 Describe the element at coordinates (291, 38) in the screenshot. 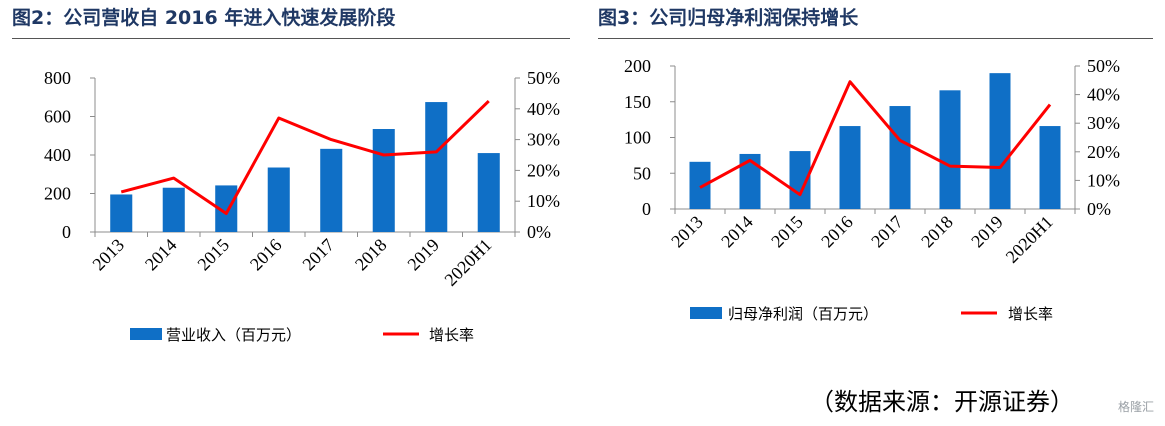

I see `figure-2-title-rule` at that location.